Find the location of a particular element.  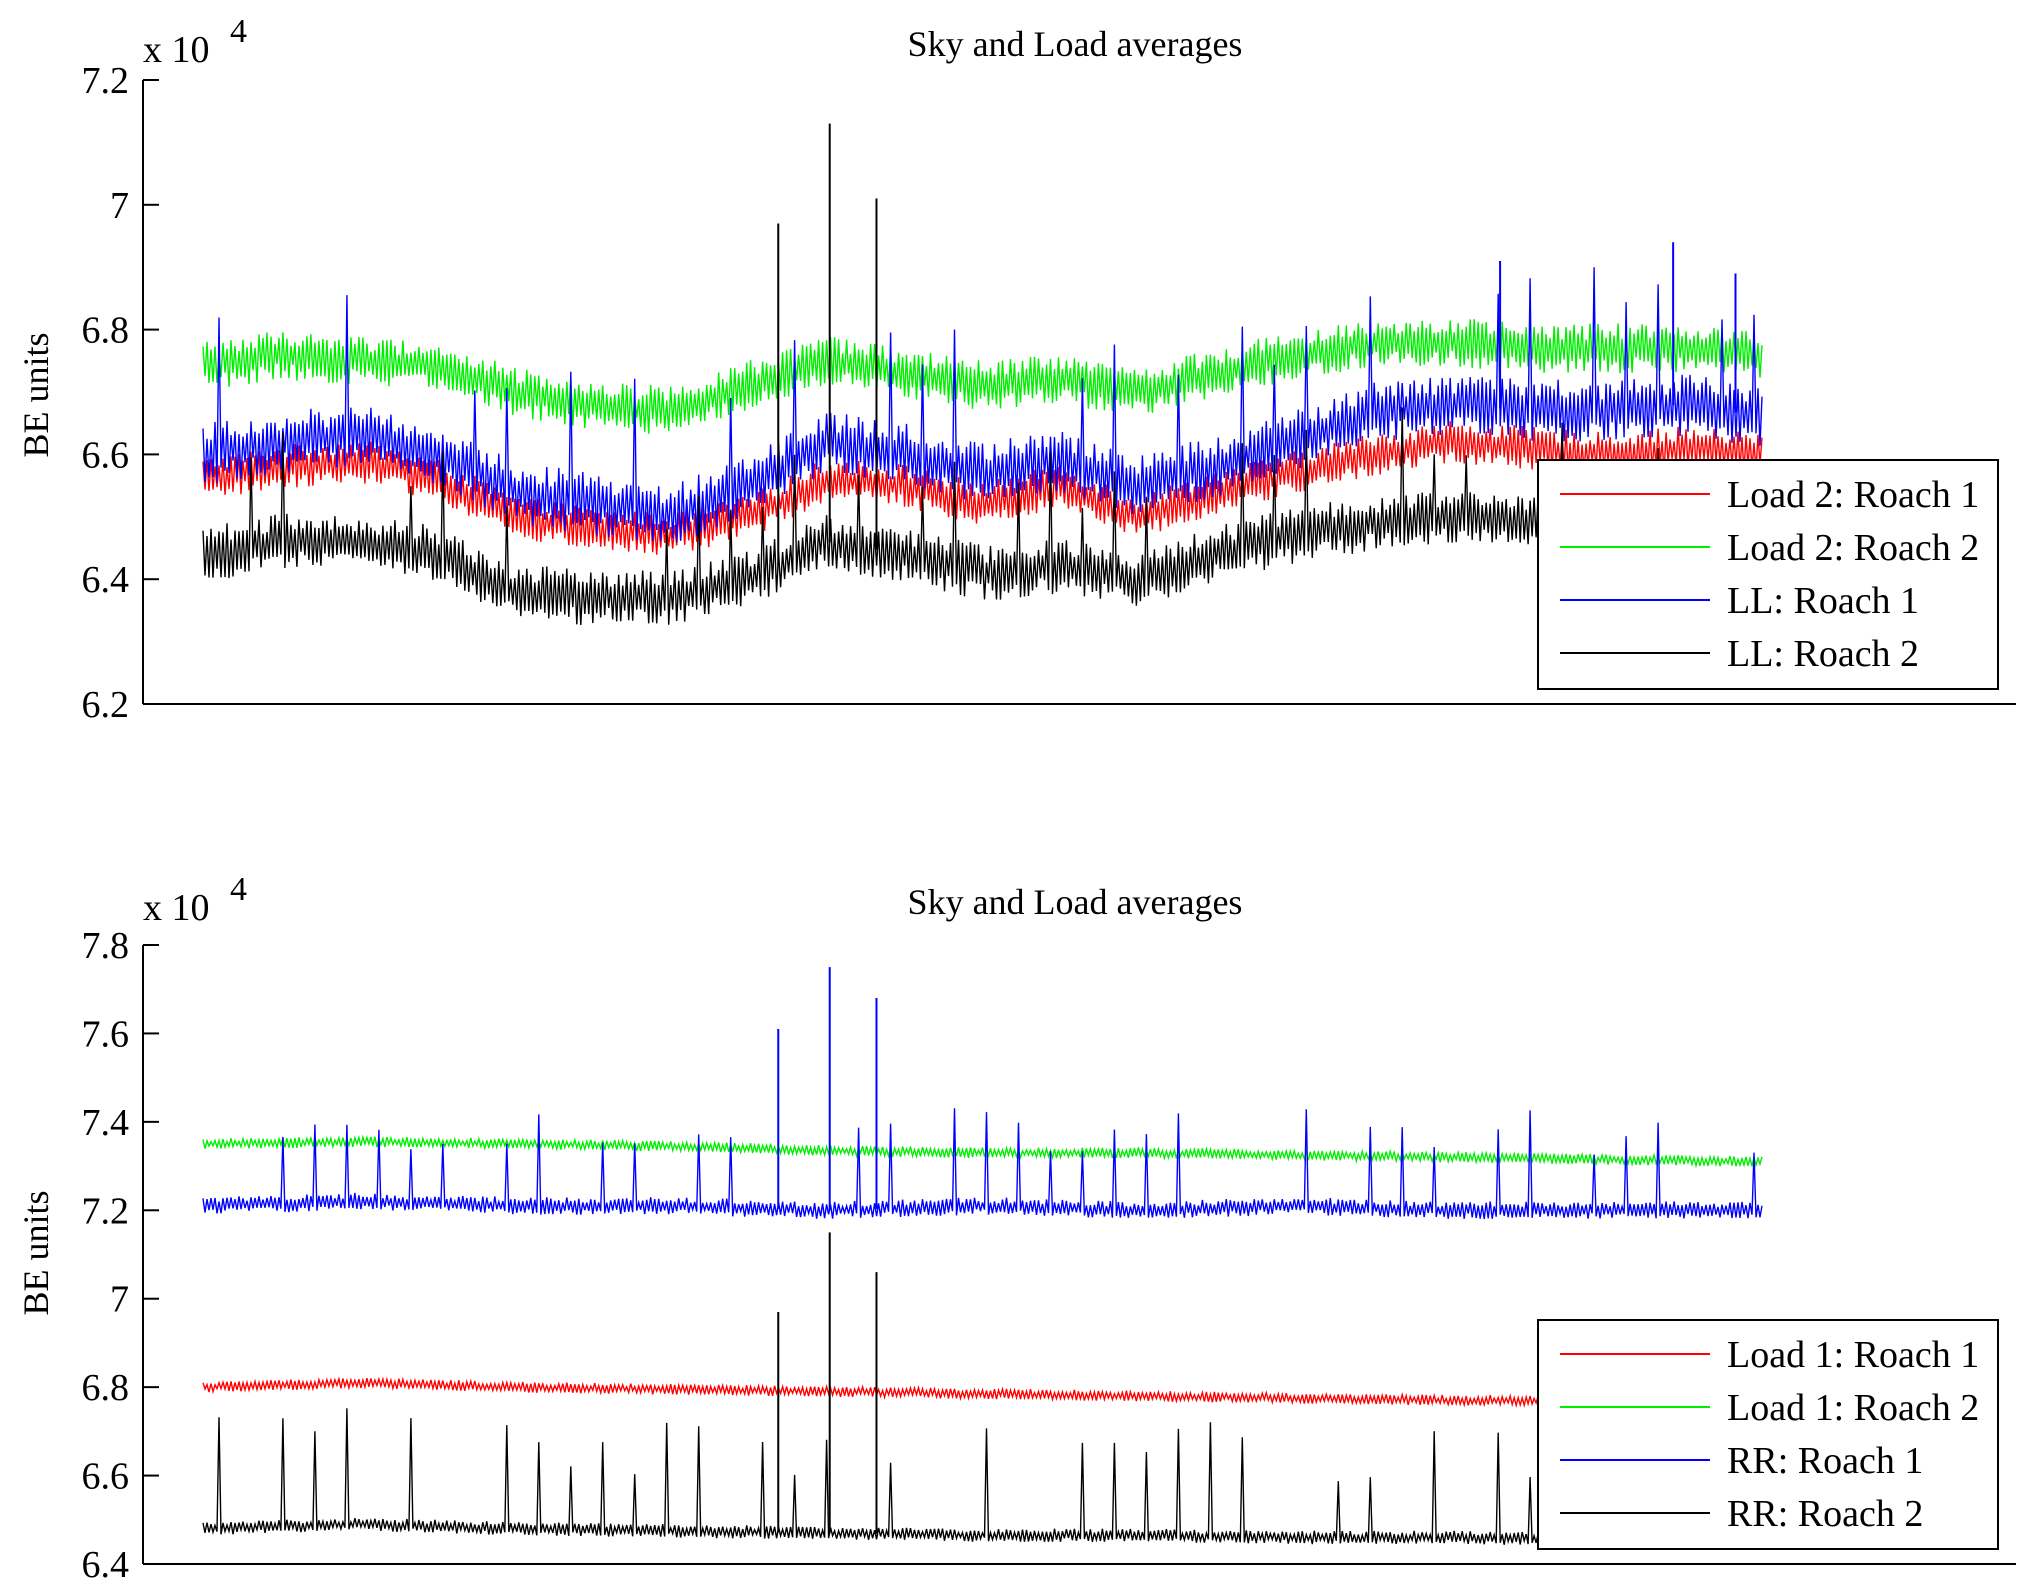

bottom-legend-box is located at coordinates (1768, 1434).